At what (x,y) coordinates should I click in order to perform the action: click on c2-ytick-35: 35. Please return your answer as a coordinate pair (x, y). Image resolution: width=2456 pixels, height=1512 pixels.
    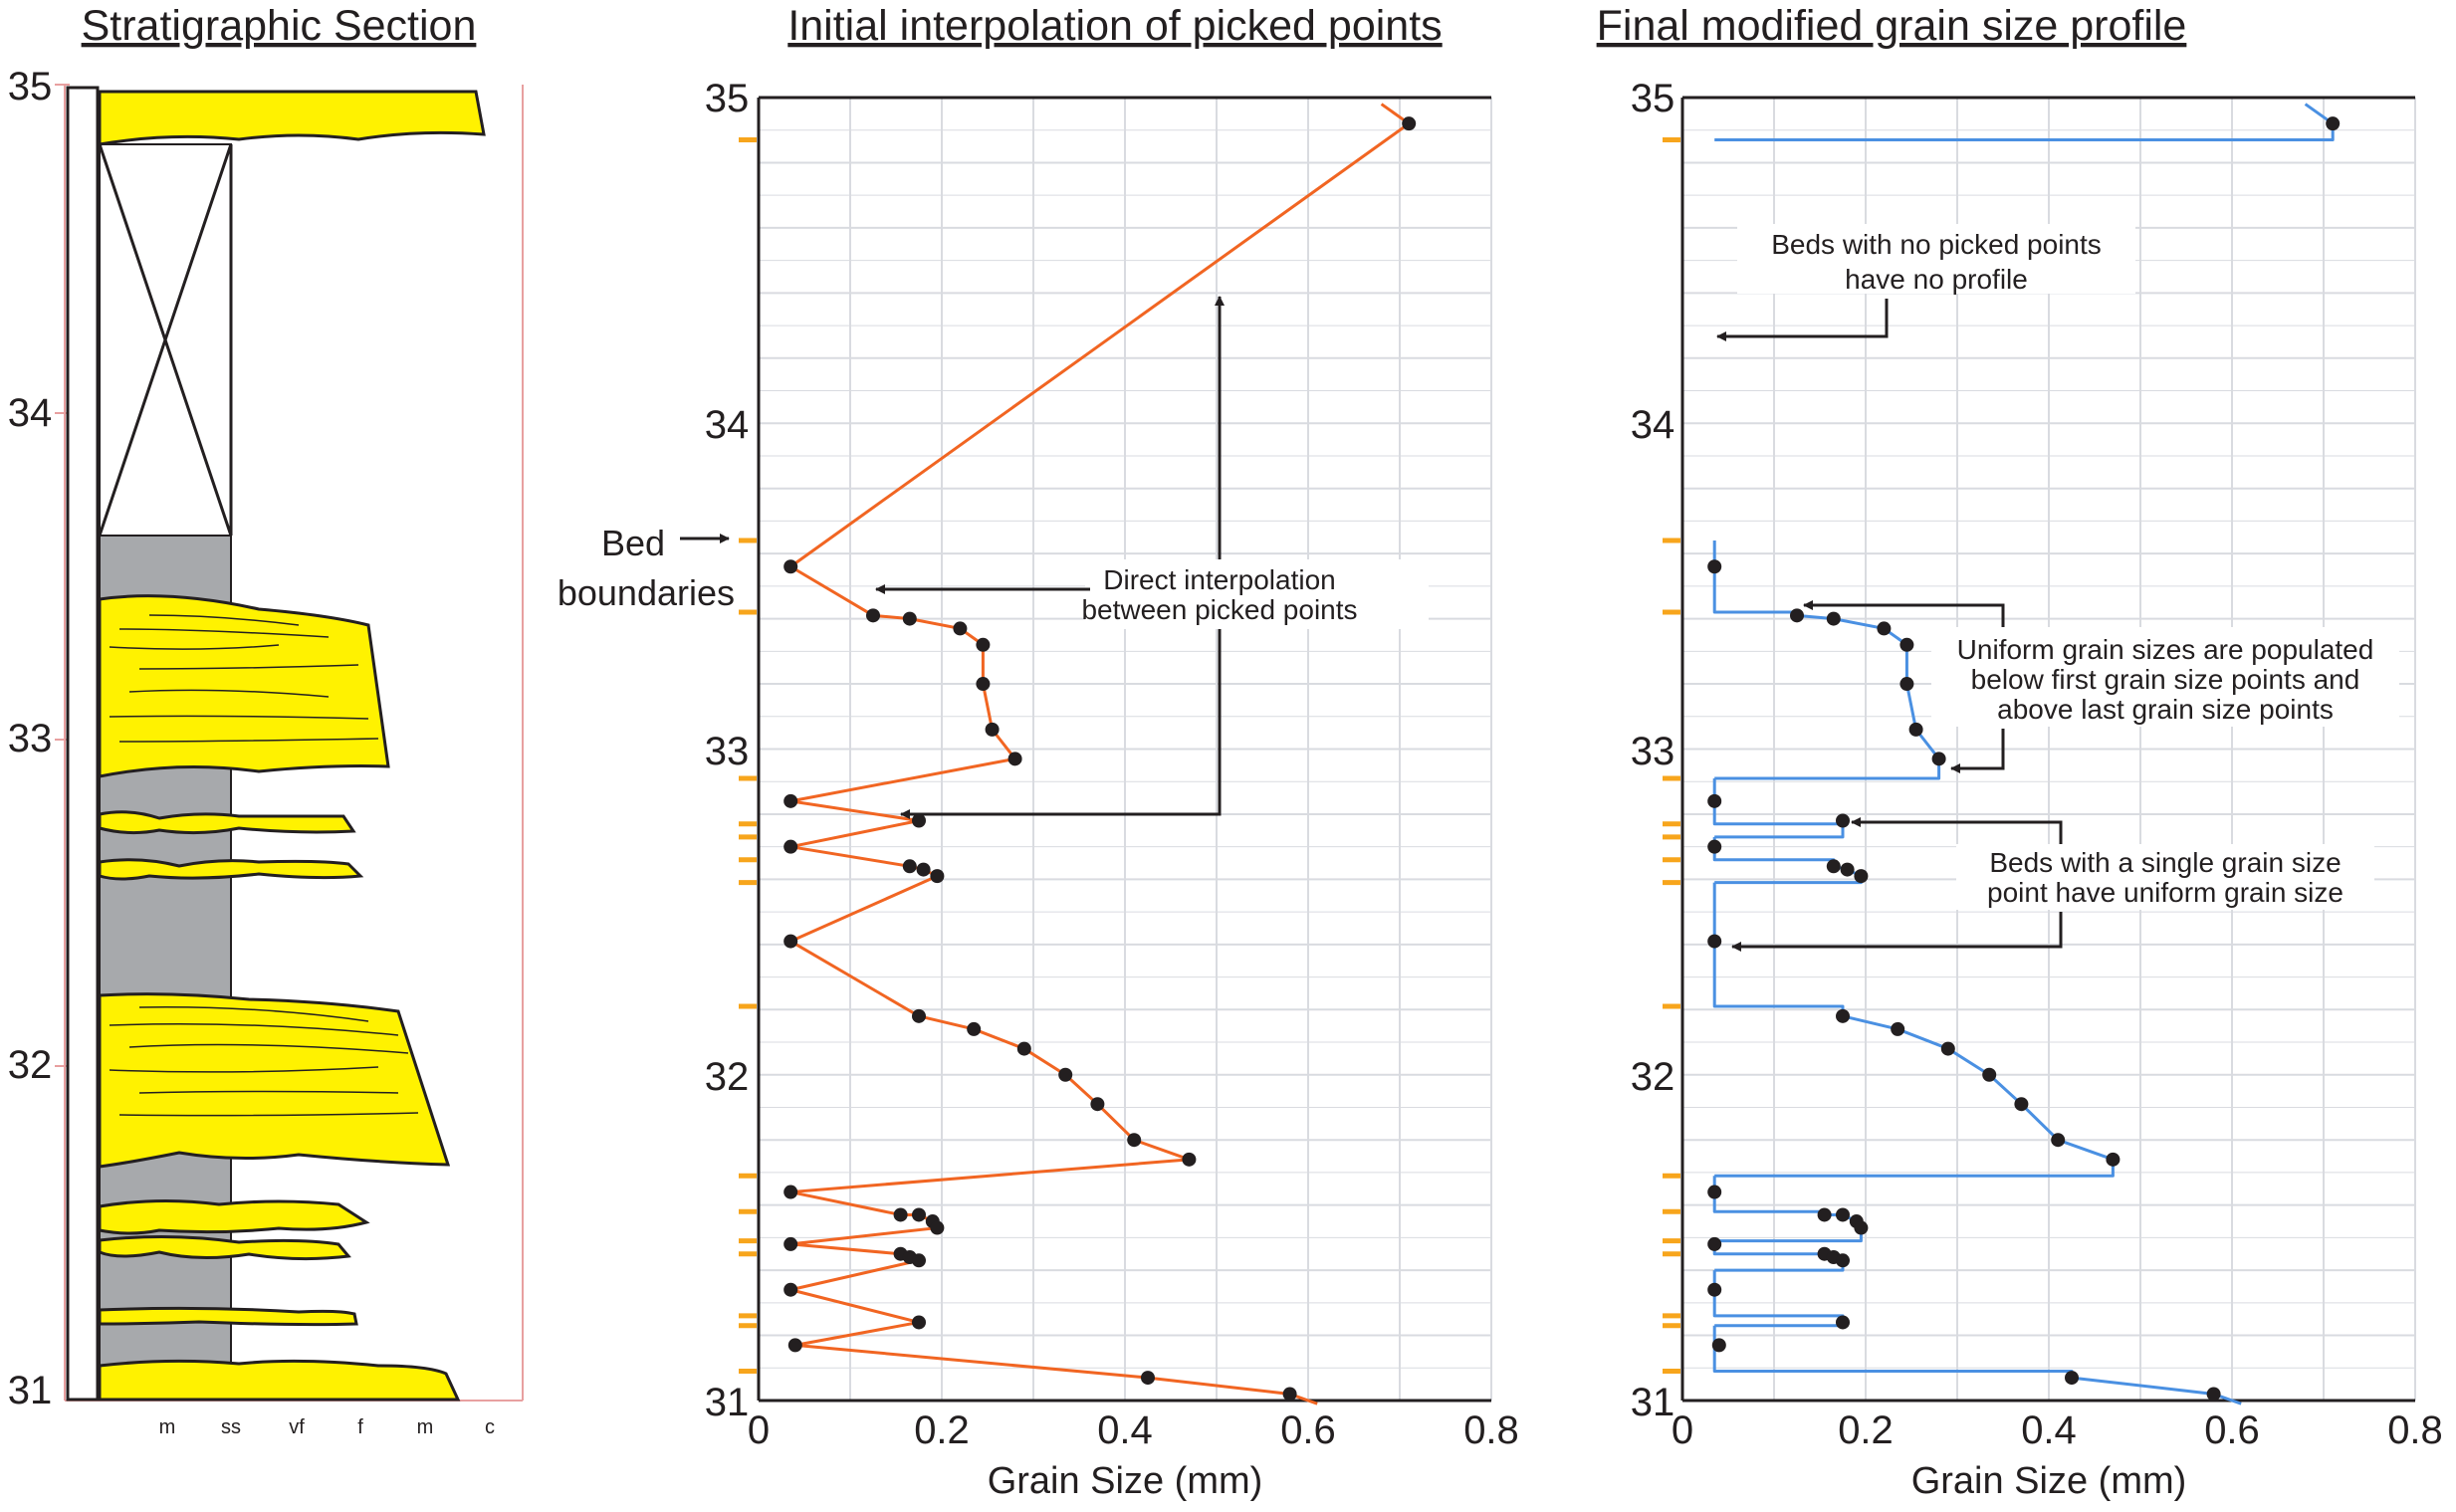
    Looking at the image, I should click on (1653, 98).